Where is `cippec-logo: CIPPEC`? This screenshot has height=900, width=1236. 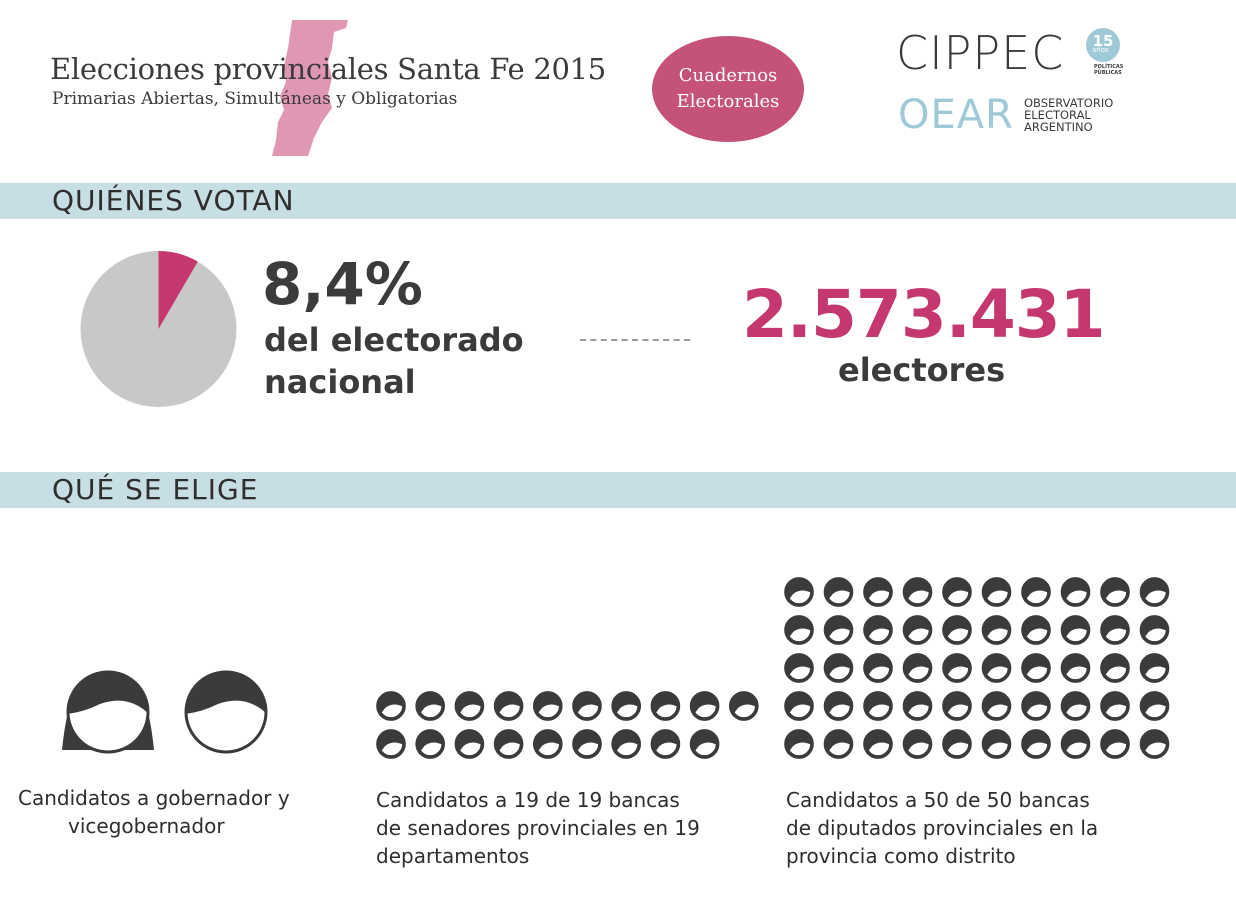 cippec-logo: CIPPEC is located at coordinates (980, 53).